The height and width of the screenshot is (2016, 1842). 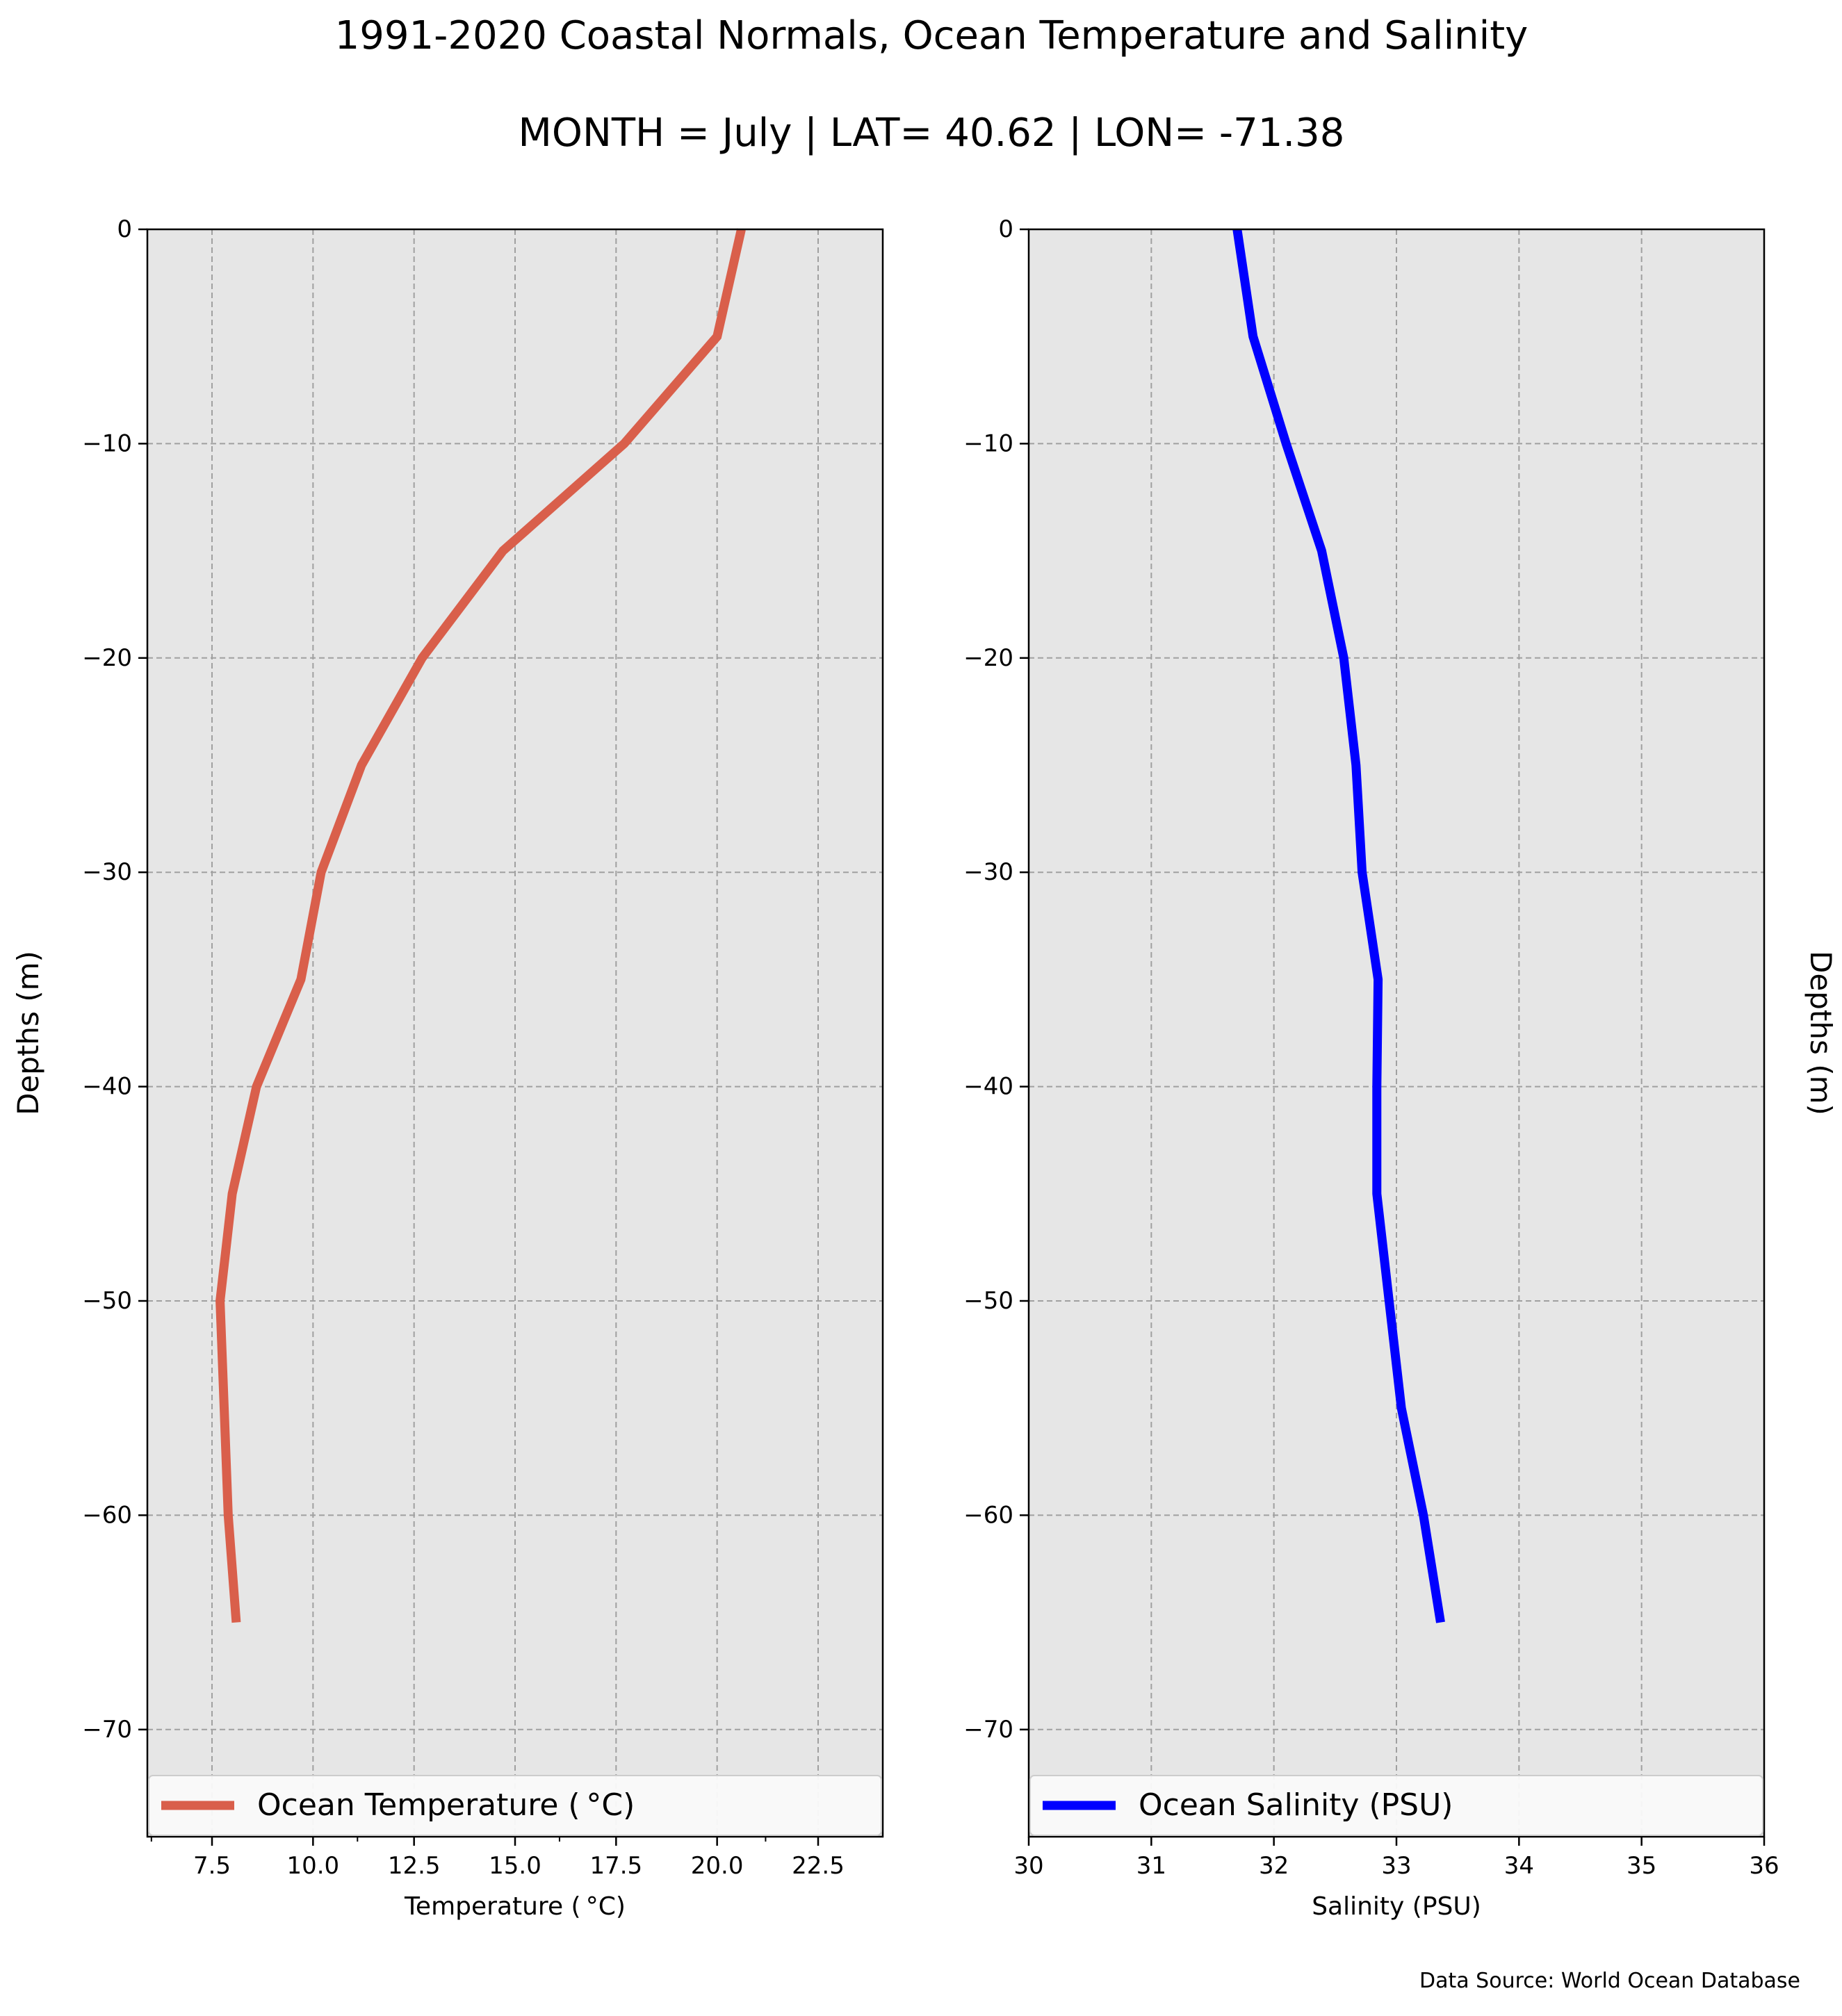 I want to click on salinity-xaxis-label: Salinity (PSU), so click(x=1396, y=1907).